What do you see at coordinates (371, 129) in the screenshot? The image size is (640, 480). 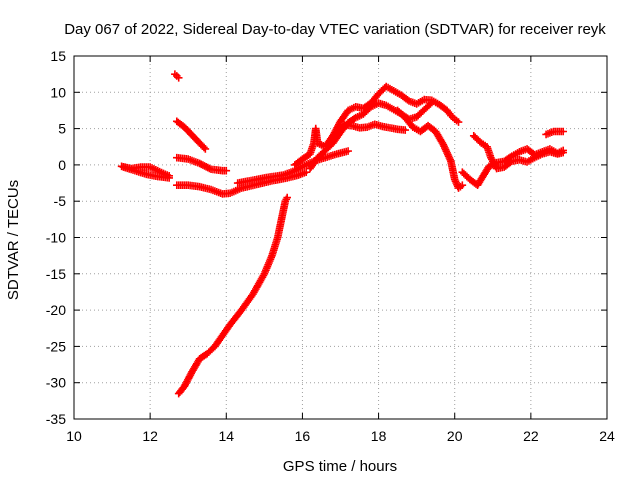 I see `series-arc-k` at bounding box center [371, 129].